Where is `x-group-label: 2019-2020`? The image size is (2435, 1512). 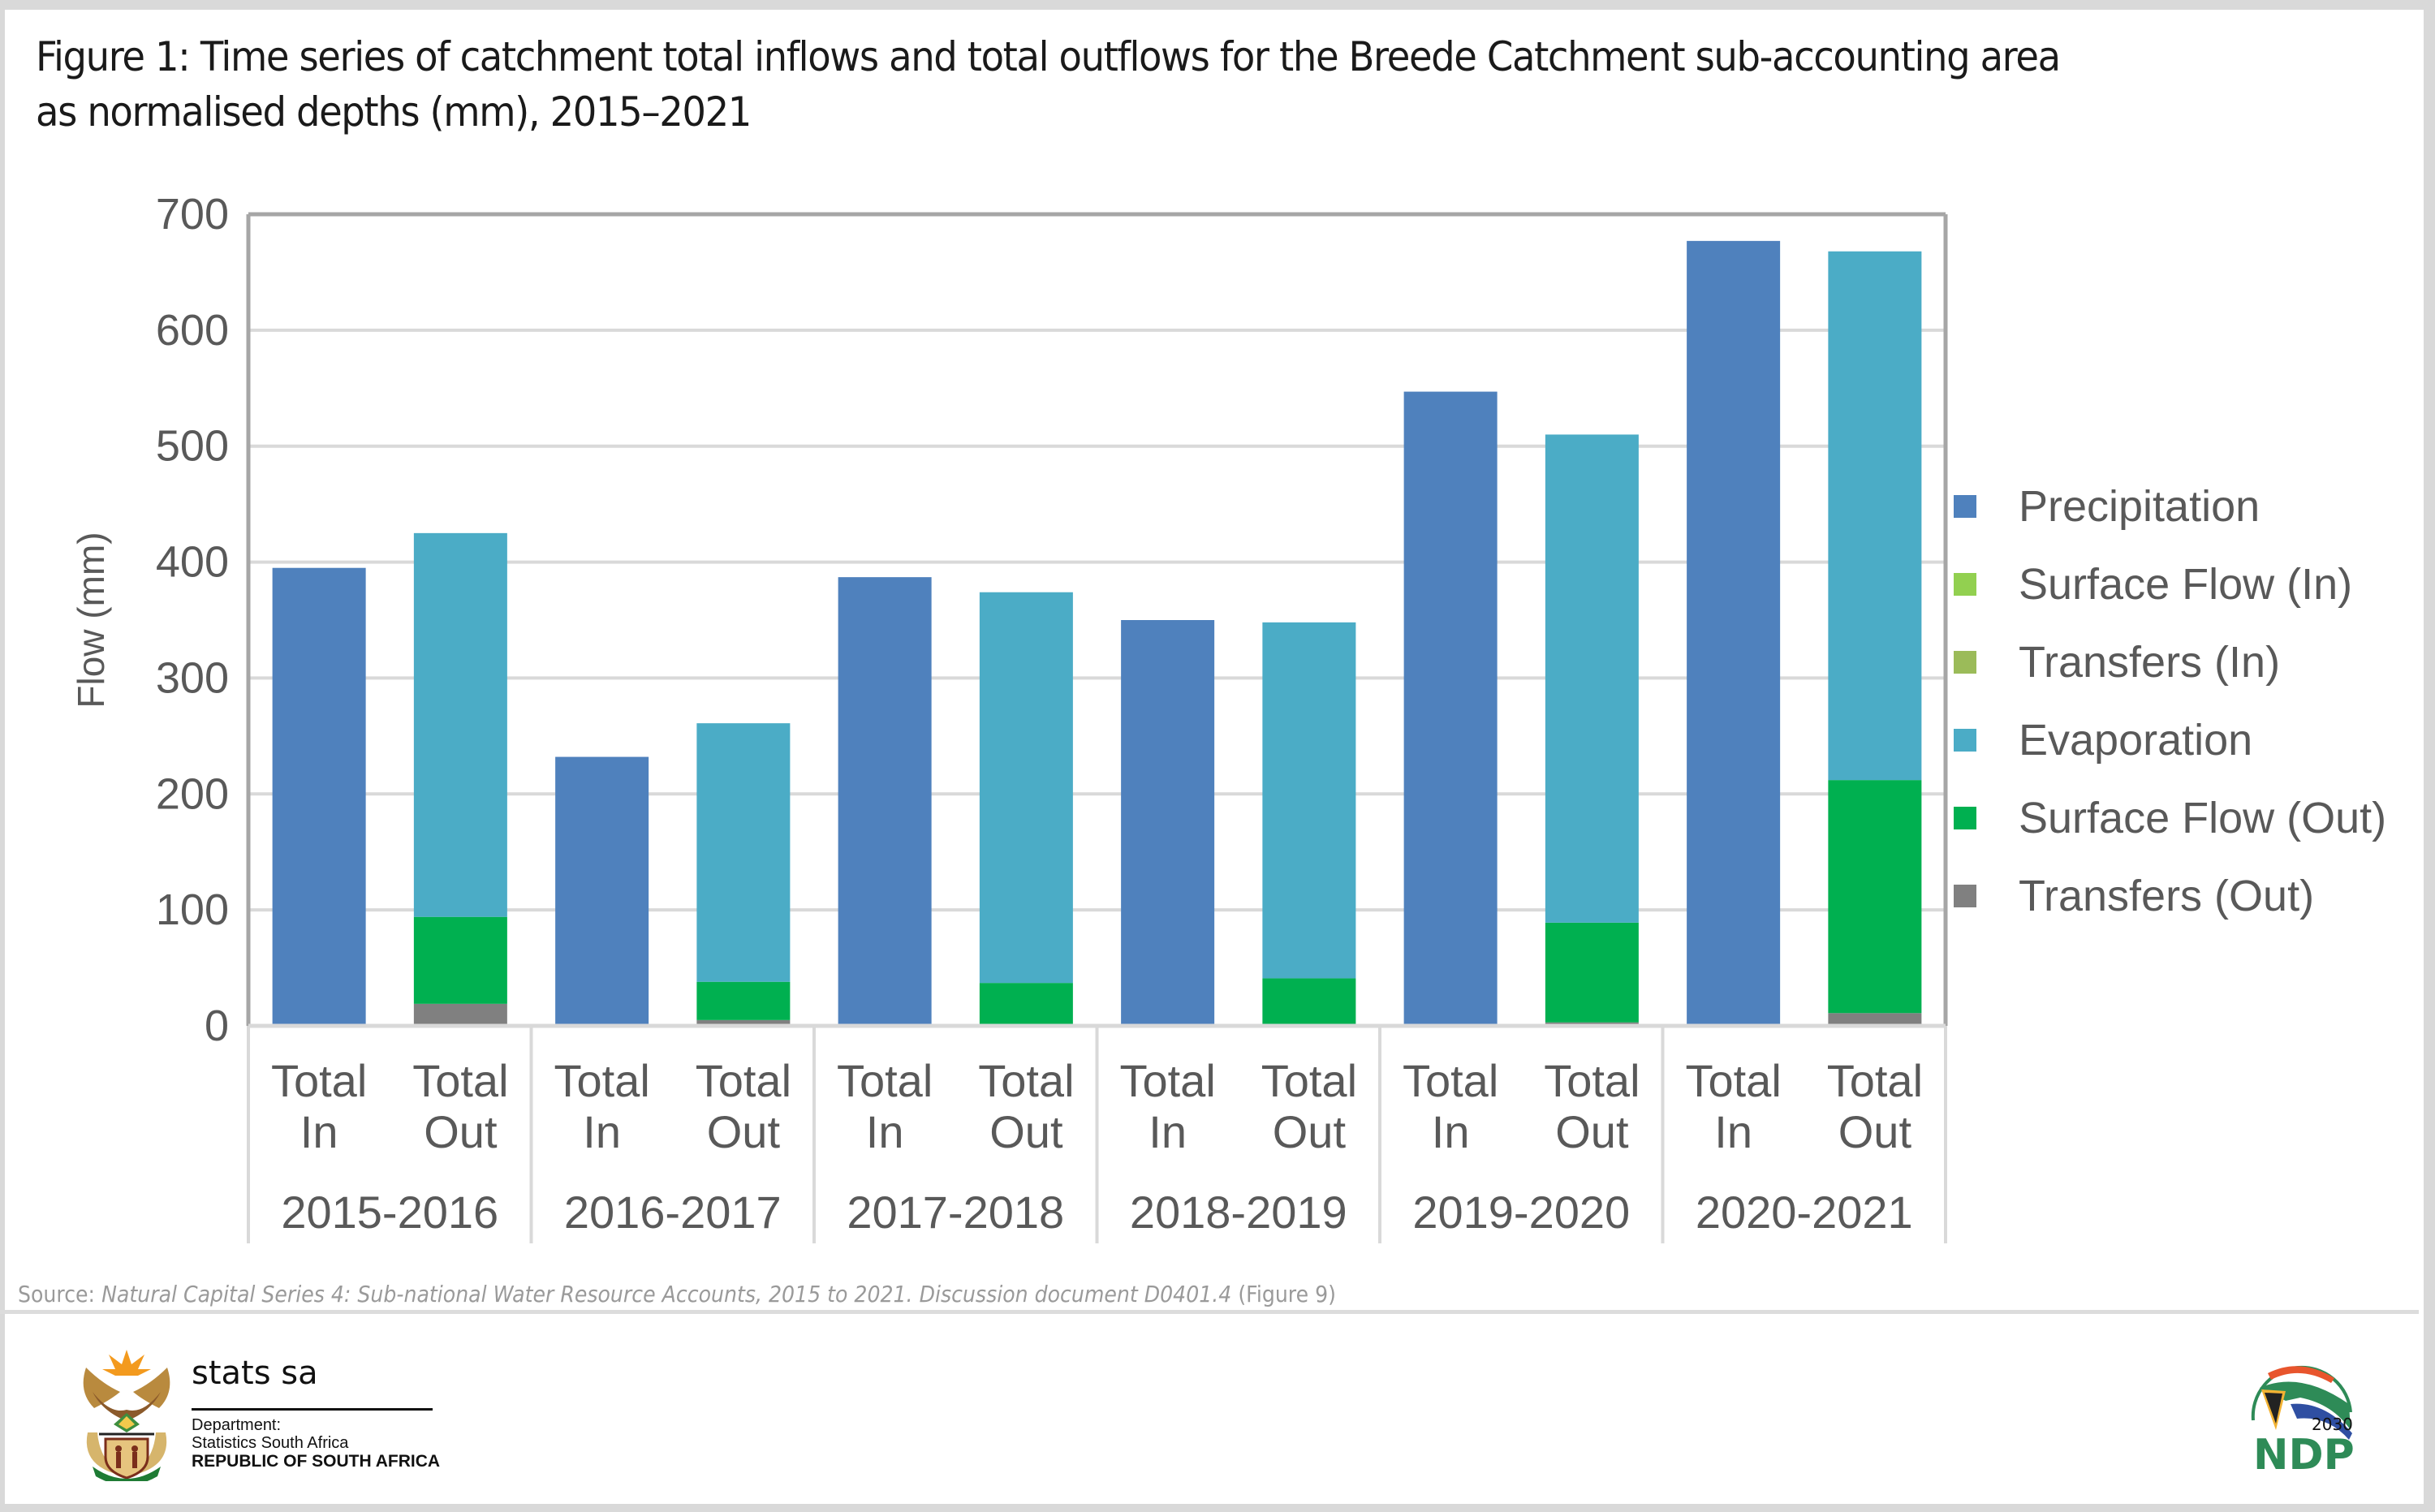 x-group-label: 2019-2020 is located at coordinates (1521, 1213).